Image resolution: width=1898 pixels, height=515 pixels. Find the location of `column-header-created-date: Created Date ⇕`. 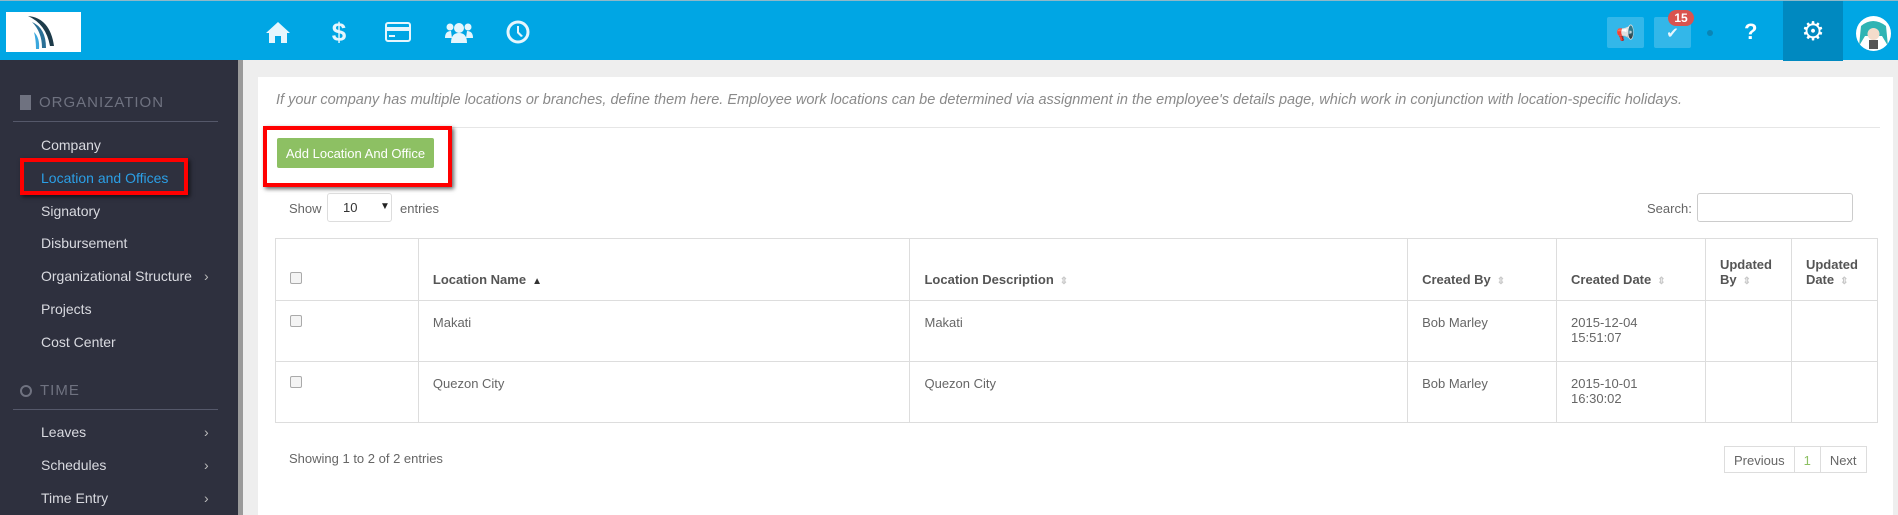

column-header-created-date: Created Date ⇕ is located at coordinates (1631, 269).